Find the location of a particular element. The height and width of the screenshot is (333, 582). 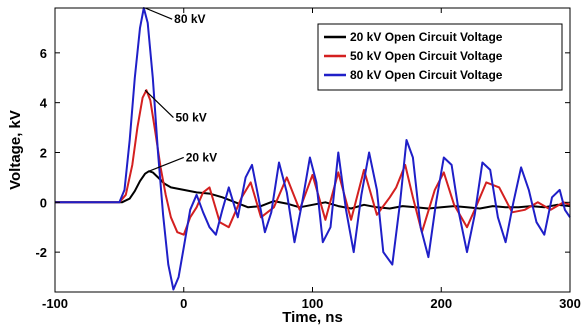

legend-entry-2: 50 kV Open Circuit Voltage is located at coordinates (426, 56).